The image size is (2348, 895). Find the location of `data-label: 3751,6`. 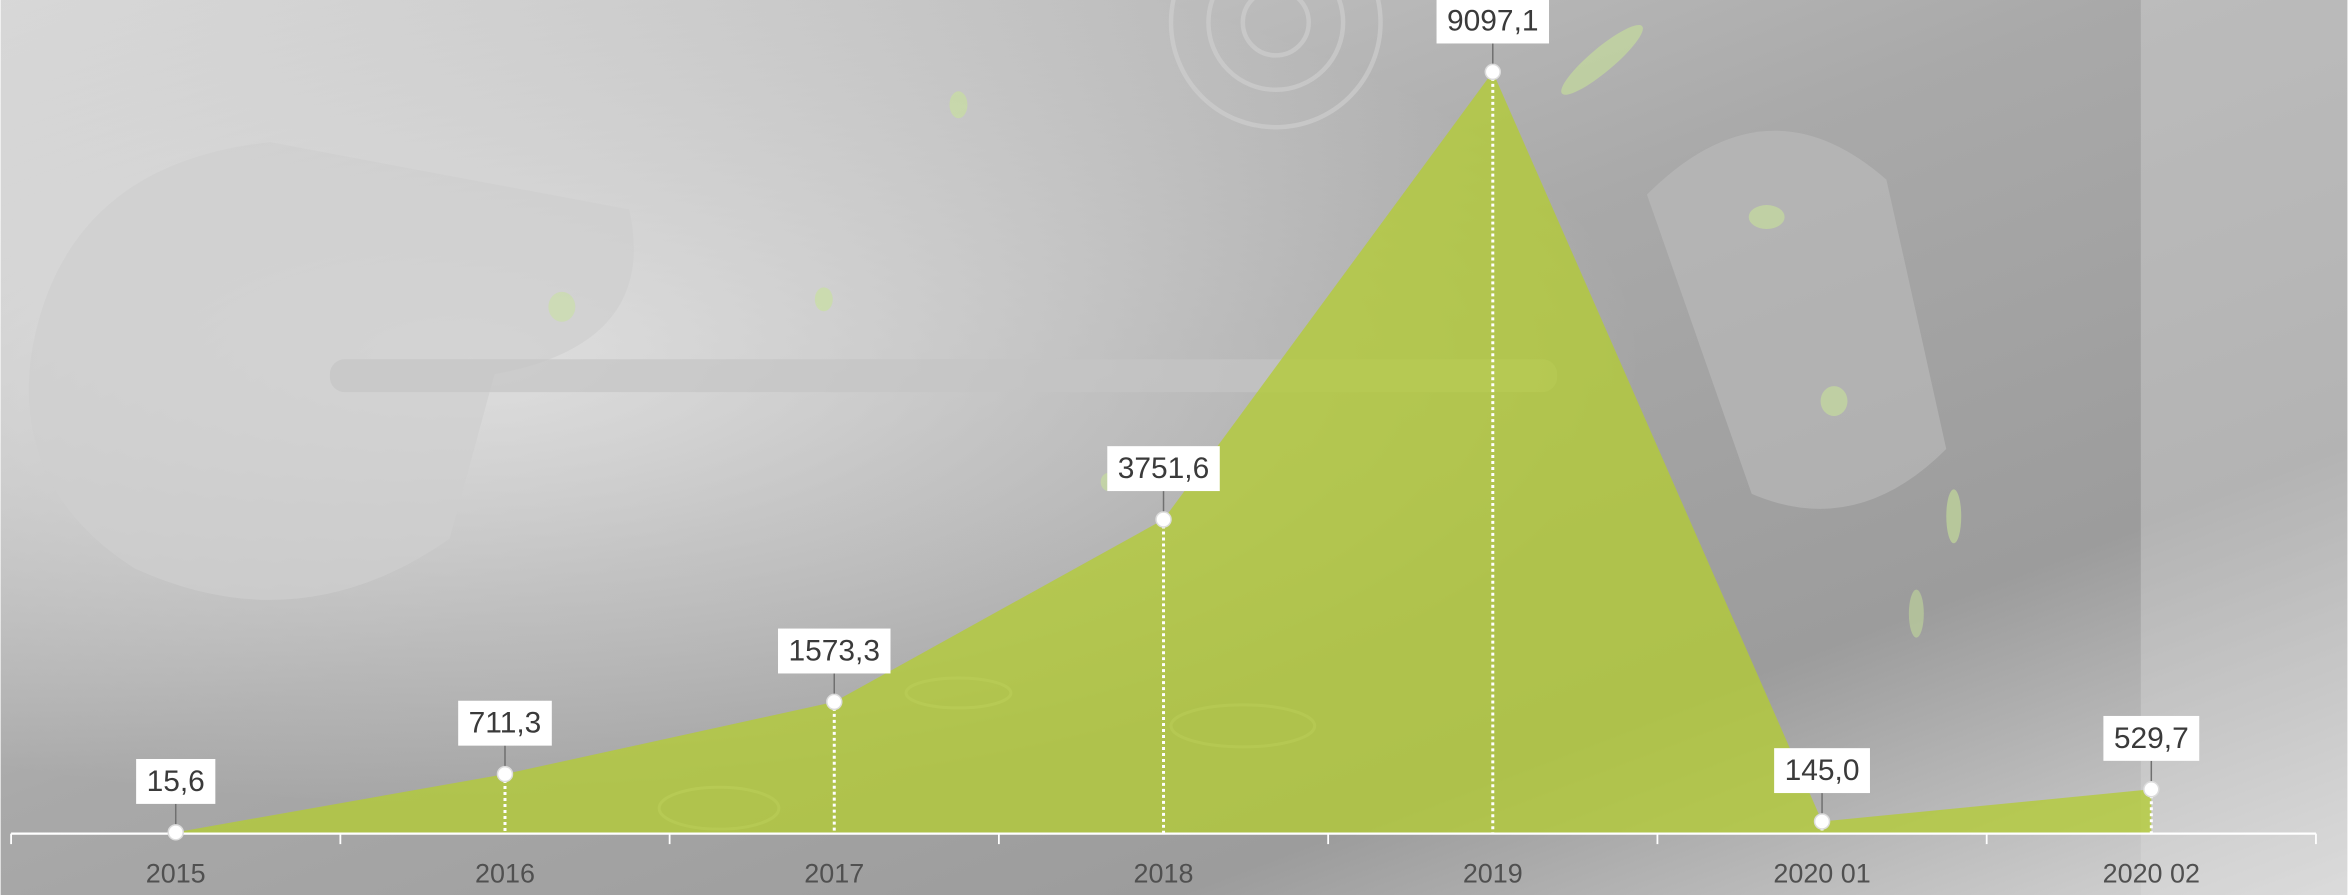

data-label: 3751,6 is located at coordinates (1163, 469).